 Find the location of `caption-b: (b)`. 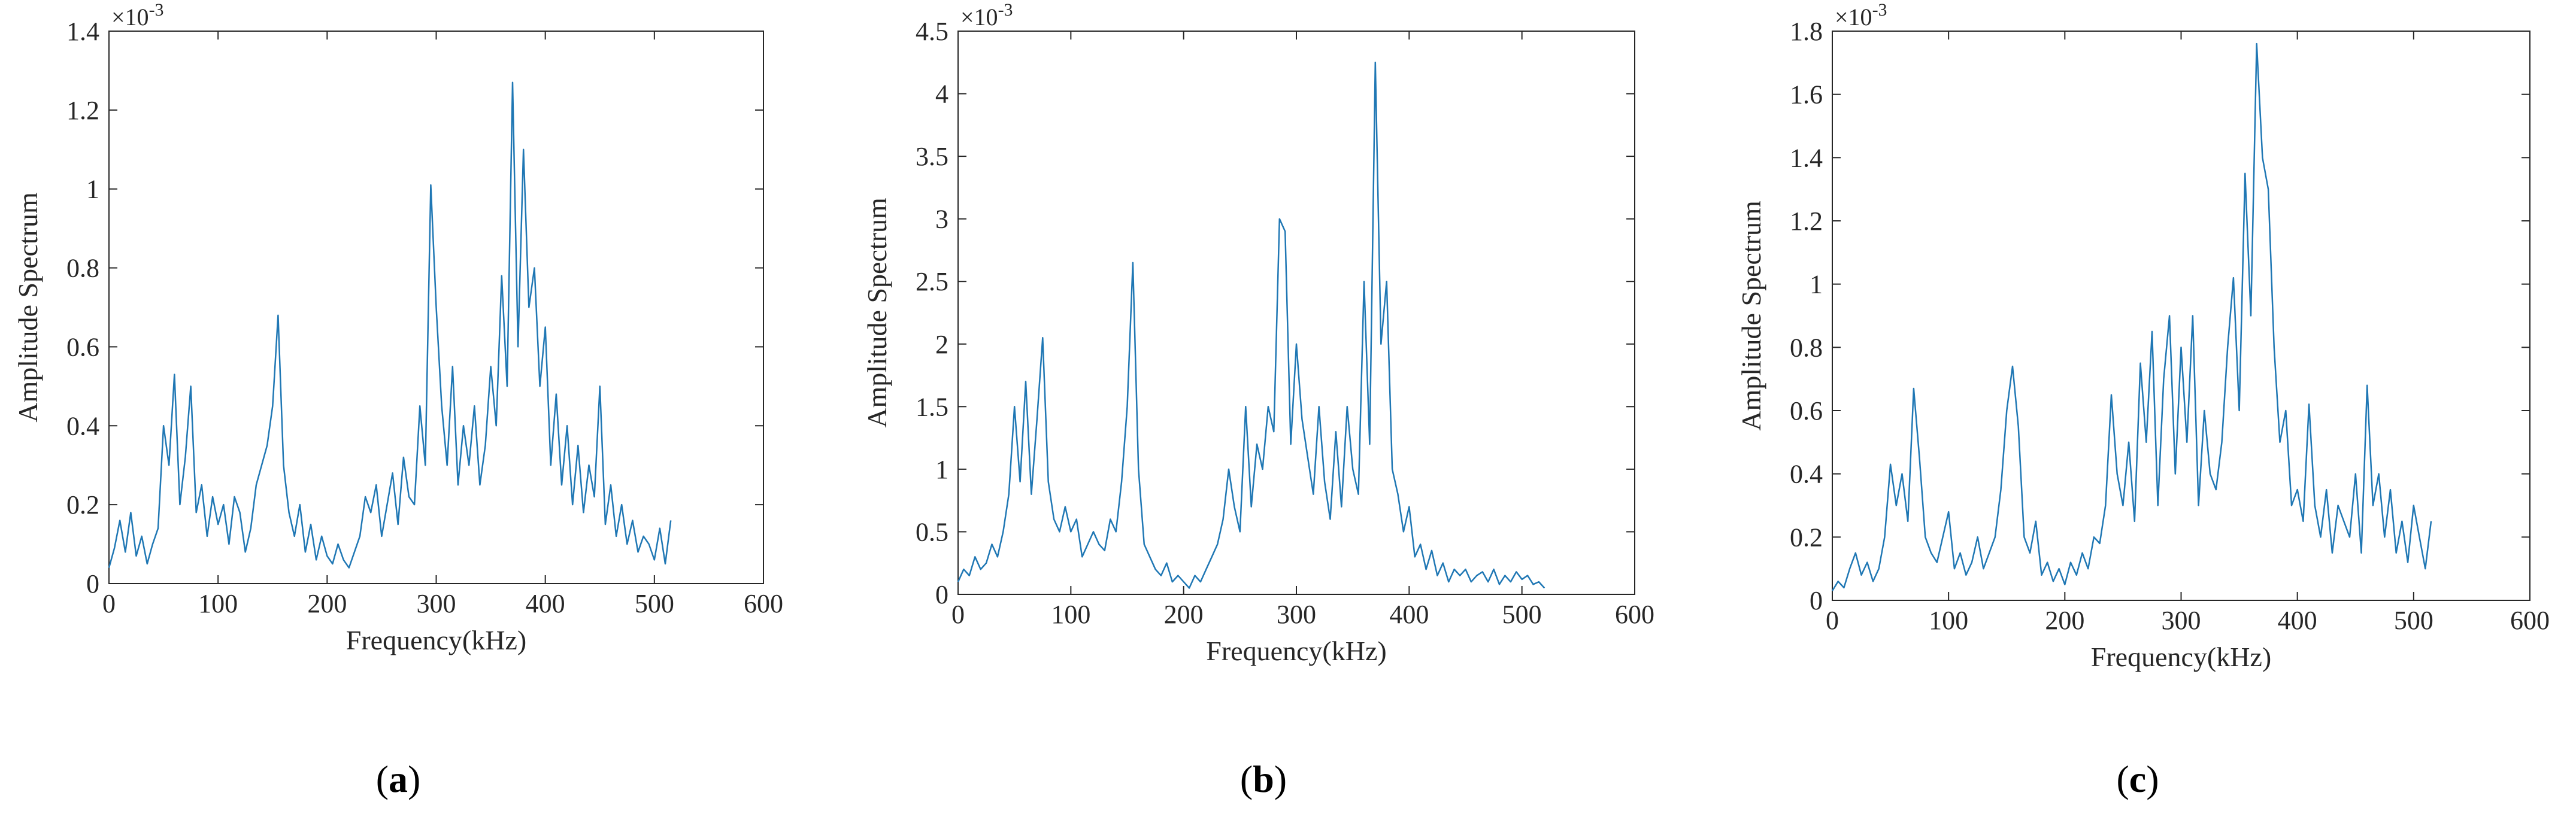

caption-b: (b) is located at coordinates (1263, 779).